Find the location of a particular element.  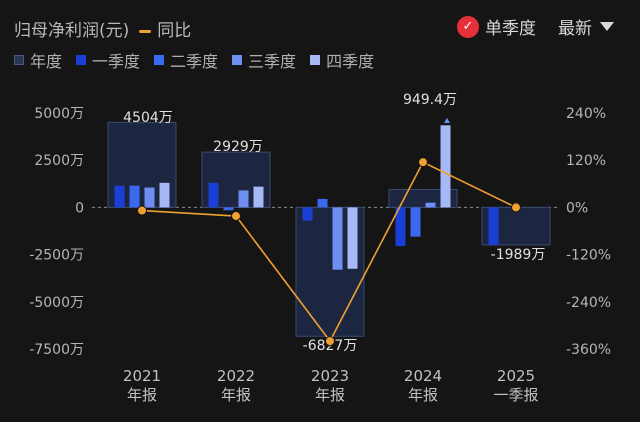

annual-value-label: 949.4万 is located at coordinates (430, 100).